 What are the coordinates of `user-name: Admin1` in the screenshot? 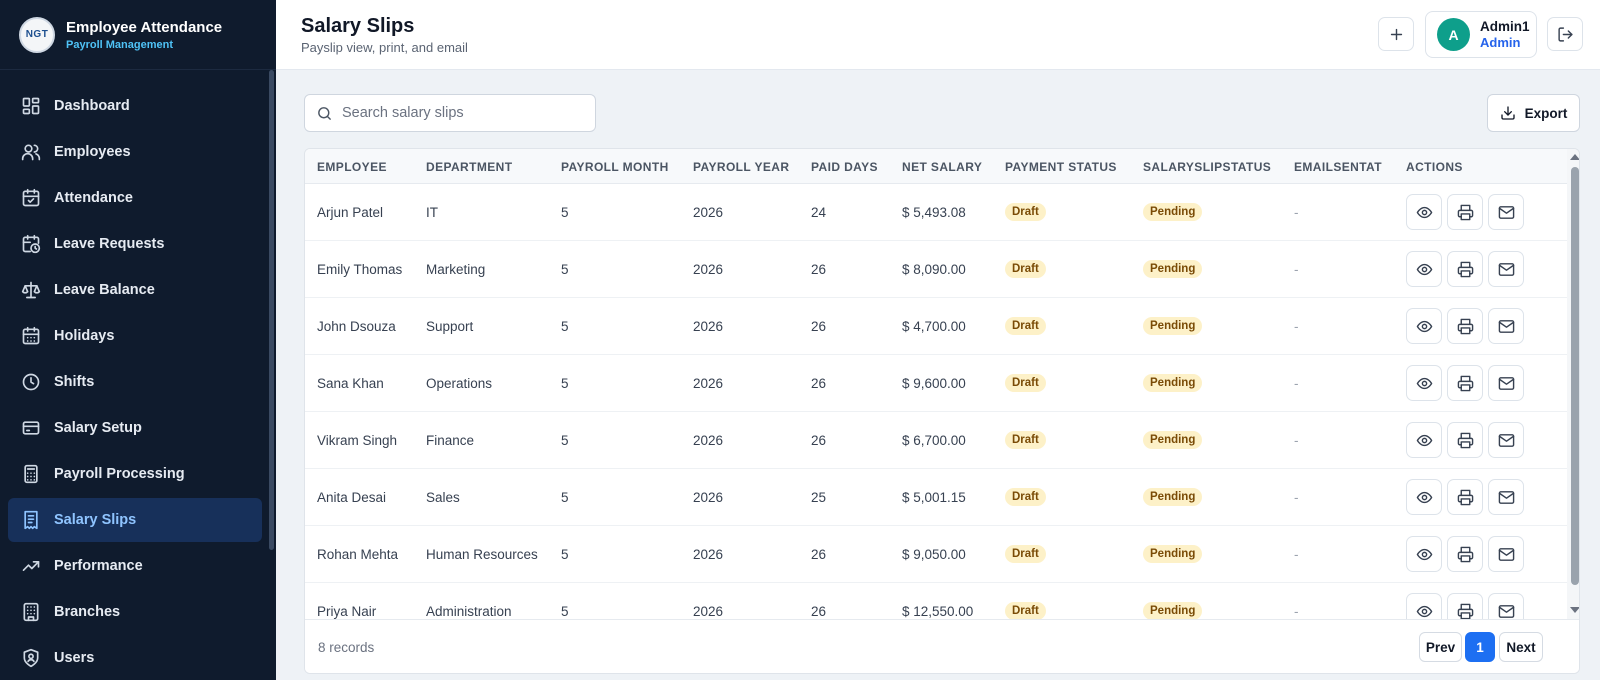 It's located at (1505, 26).